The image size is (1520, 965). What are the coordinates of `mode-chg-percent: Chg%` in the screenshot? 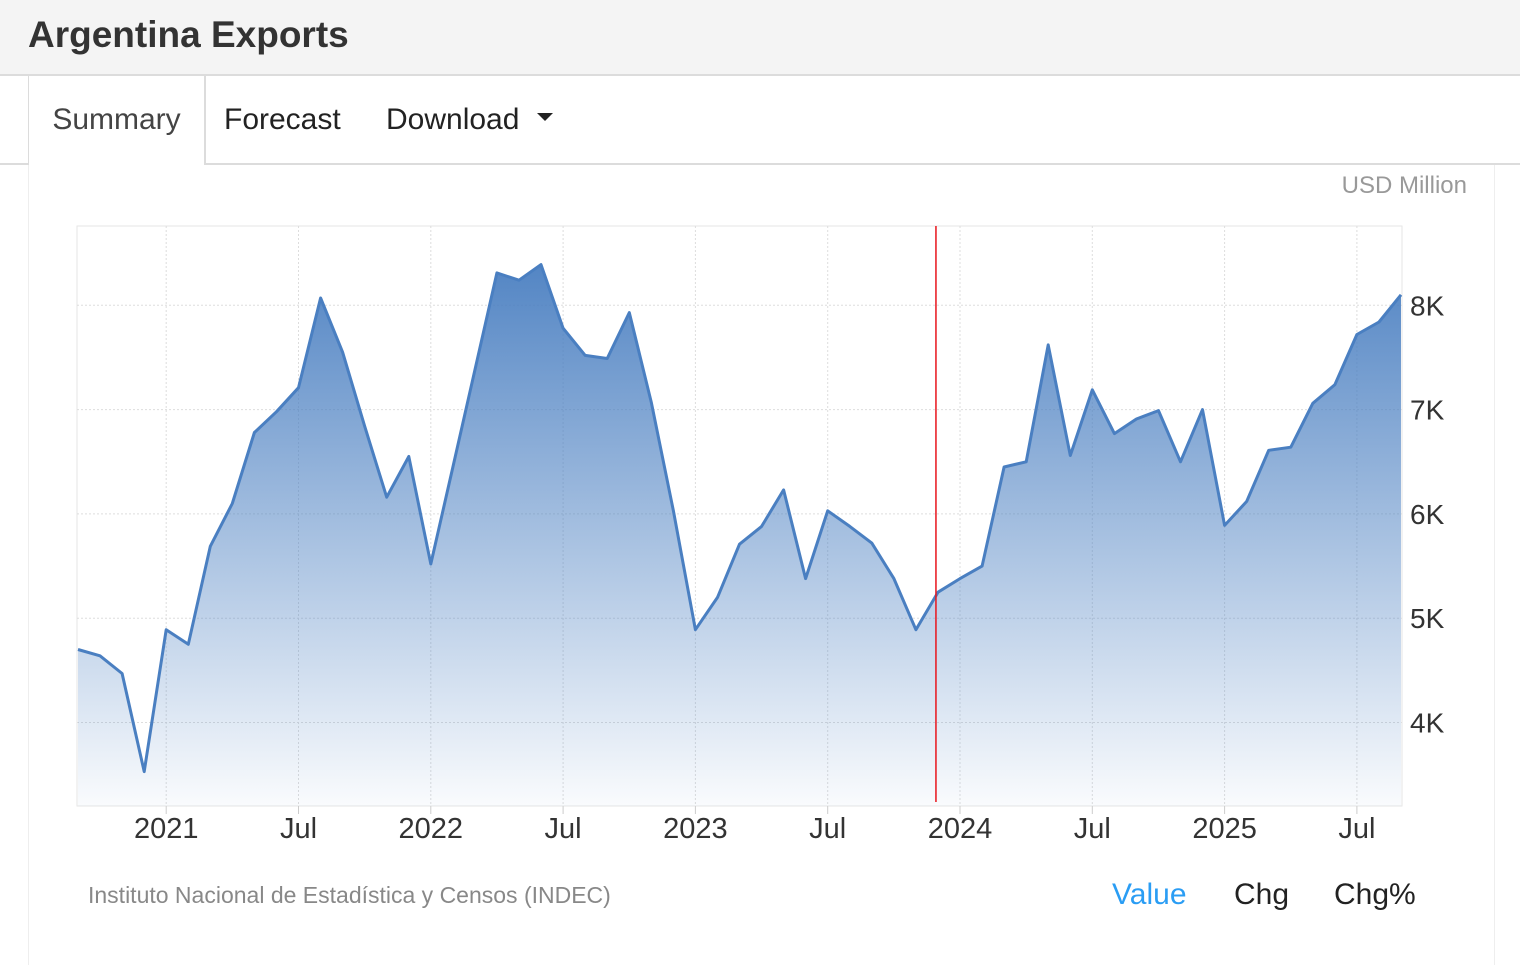 It's located at (1375, 894).